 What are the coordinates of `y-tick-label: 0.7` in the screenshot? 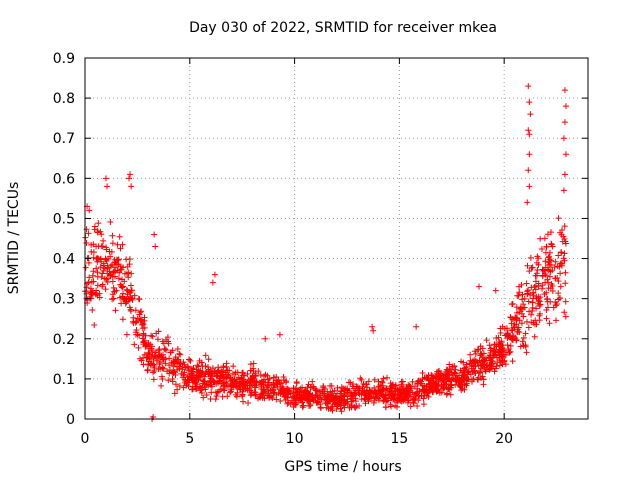 It's located at (64, 139).